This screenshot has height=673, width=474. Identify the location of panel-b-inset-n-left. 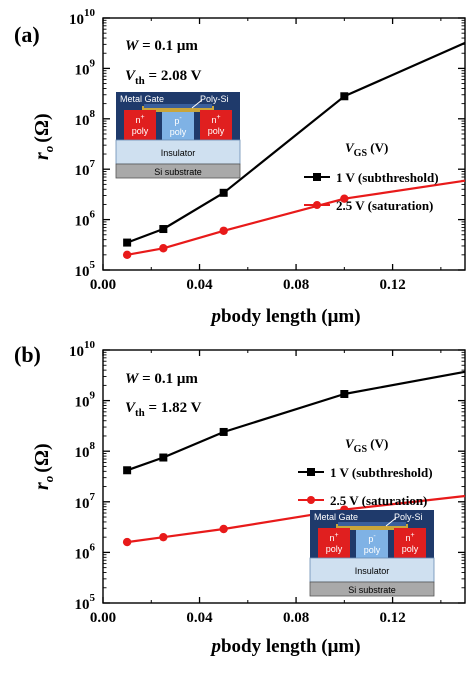
(334, 543).